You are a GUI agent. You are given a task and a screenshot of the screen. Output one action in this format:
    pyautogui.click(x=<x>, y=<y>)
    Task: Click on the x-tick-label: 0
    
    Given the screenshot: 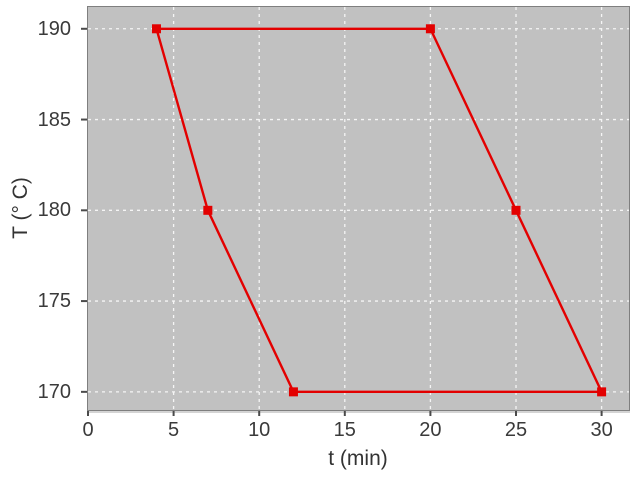 What is the action you would take?
    pyautogui.click(x=88, y=430)
    